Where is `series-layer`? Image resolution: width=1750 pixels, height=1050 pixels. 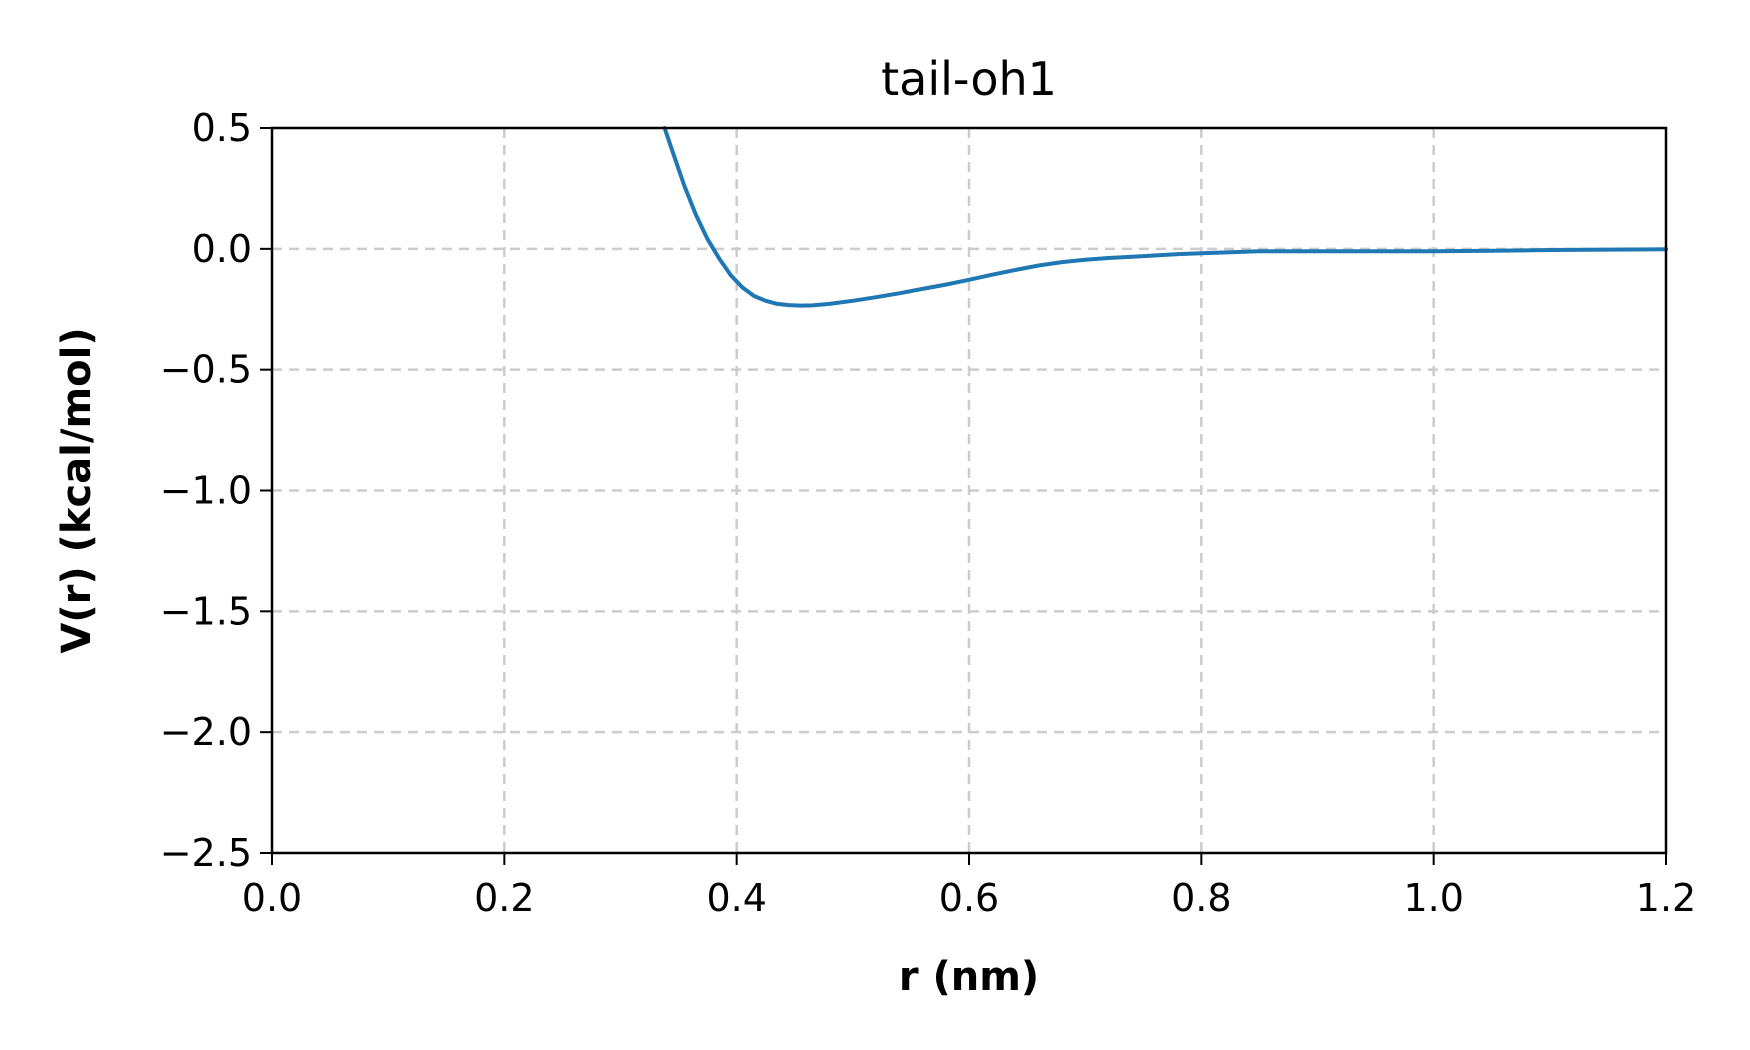
series-layer is located at coordinates (1165, 217).